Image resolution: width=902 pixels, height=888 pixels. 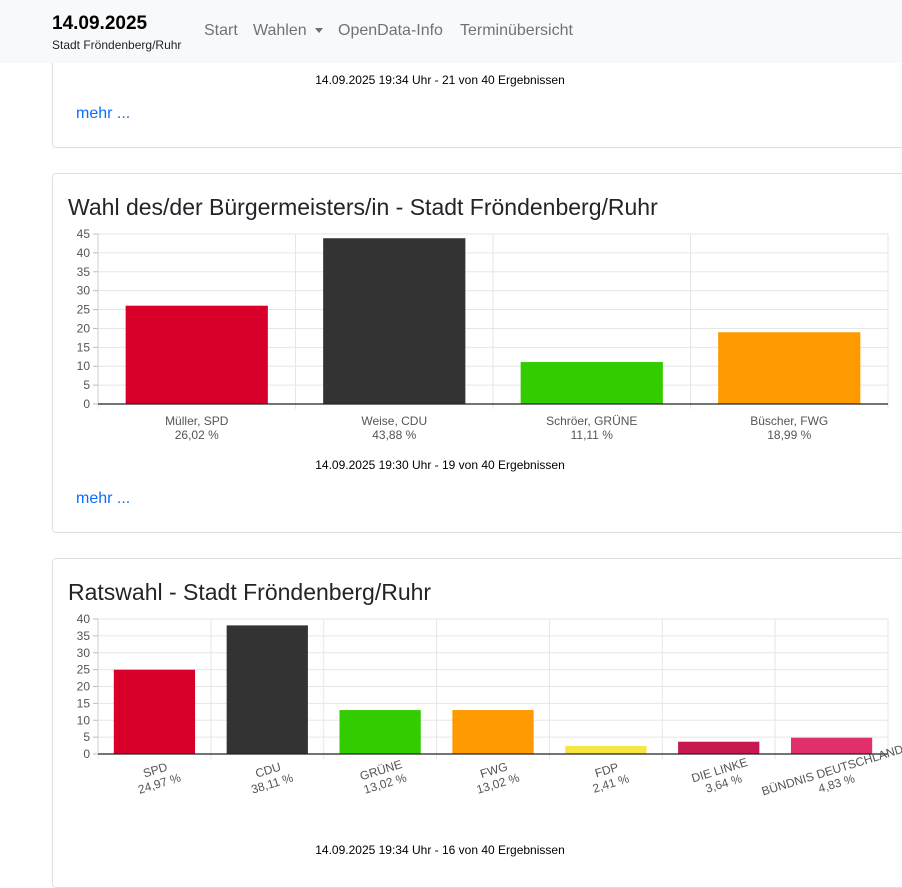 I want to click on chart-title-ratswahl: Ratswahl - Stadt Fröndenberg/Ruhr, so click(x=250, y=592).